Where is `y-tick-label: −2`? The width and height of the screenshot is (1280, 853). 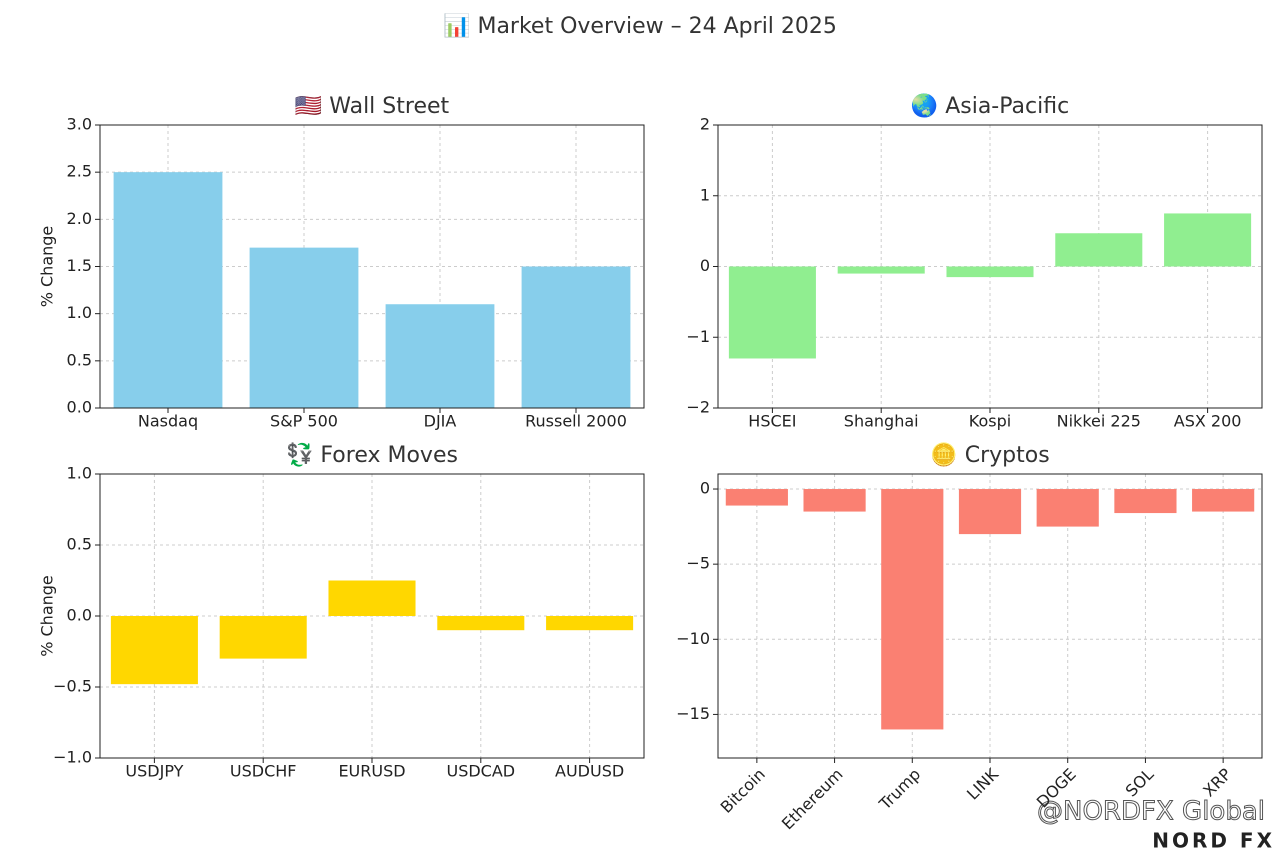 y-tick-label: −2 is located at coordinates (698, 407).